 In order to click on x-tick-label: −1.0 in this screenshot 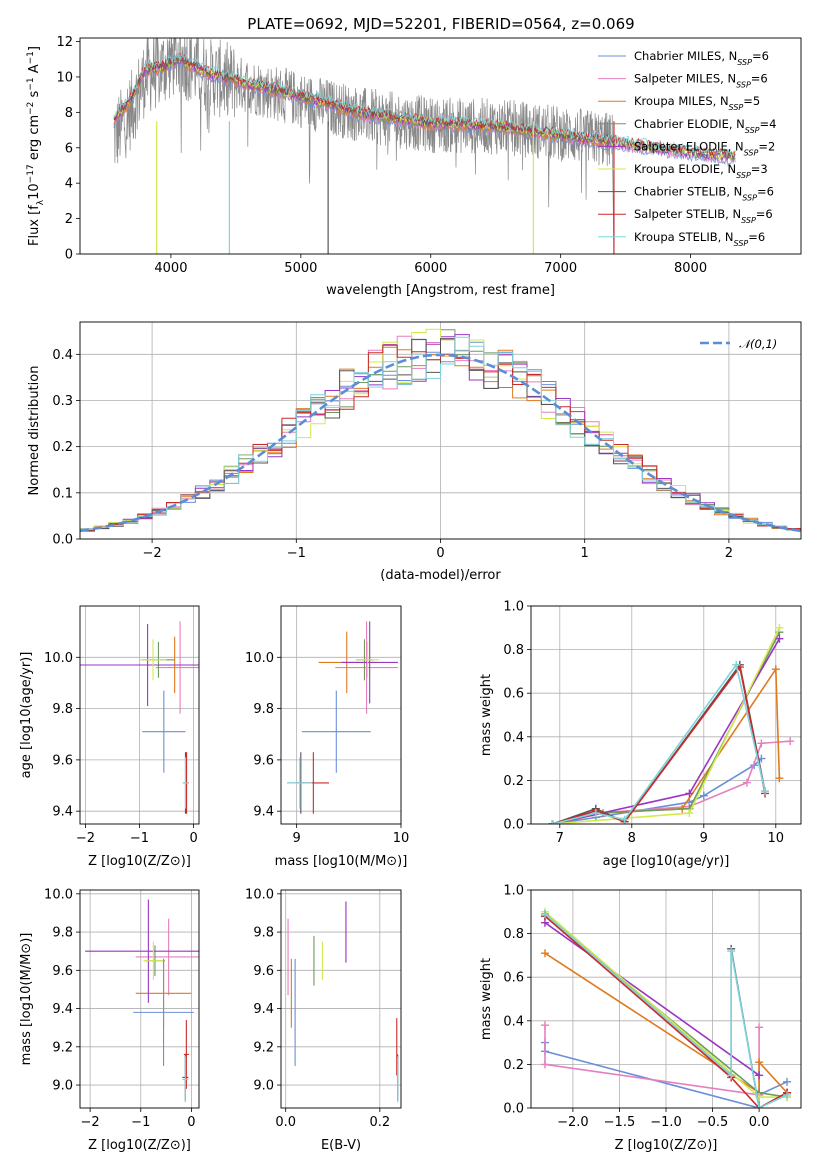, I will do `click(666, 1122)`.